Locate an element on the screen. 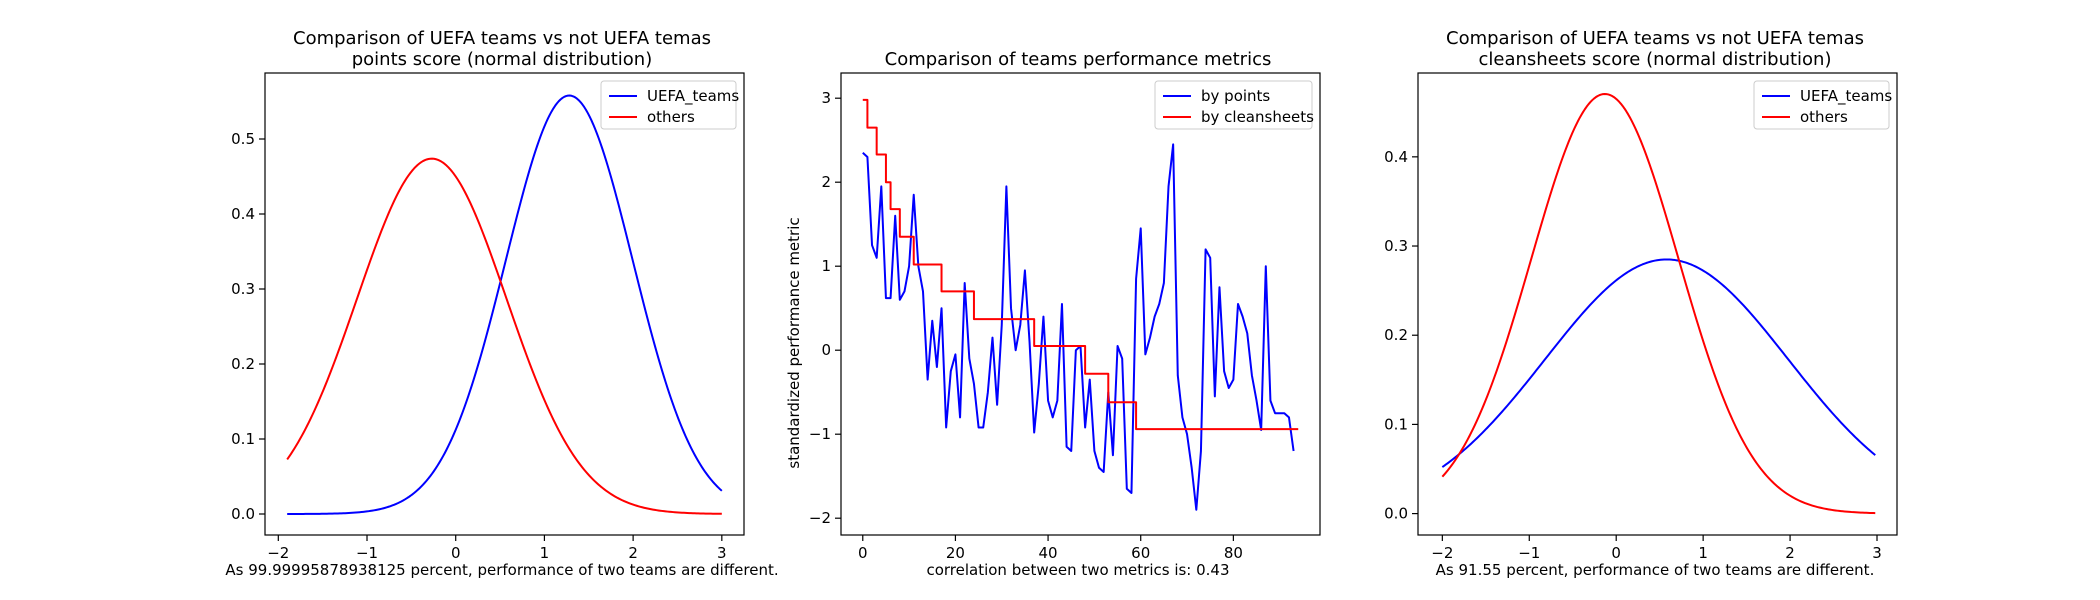  x-tick-label: 60 is located at coordinates (1140, 553).